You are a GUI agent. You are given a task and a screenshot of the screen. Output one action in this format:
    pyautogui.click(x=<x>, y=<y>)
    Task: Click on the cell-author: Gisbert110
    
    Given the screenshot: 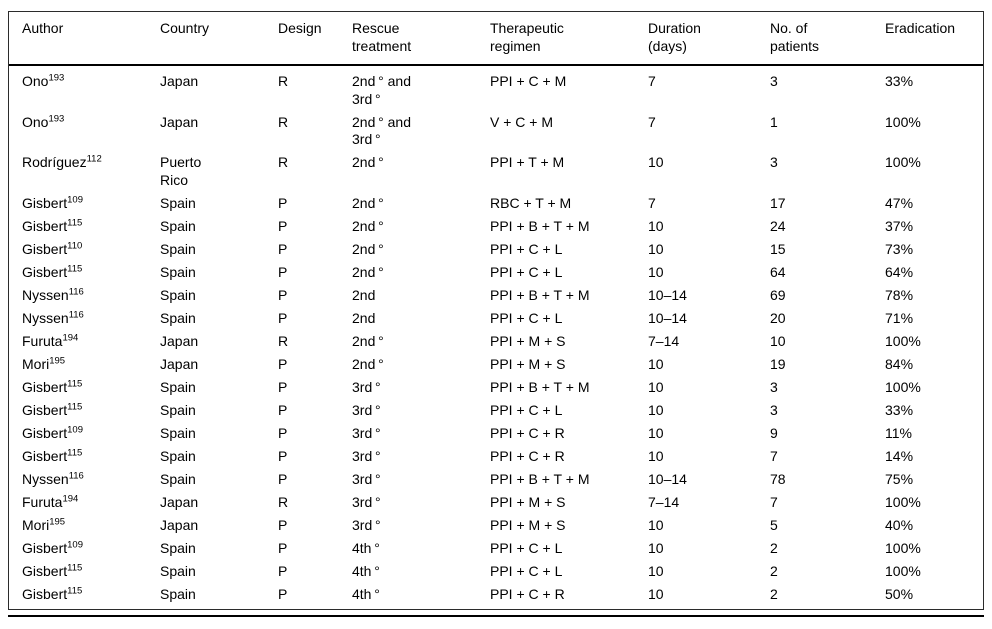 What is the action you would take?
    pyautogui.click(x=78, y=249)
    